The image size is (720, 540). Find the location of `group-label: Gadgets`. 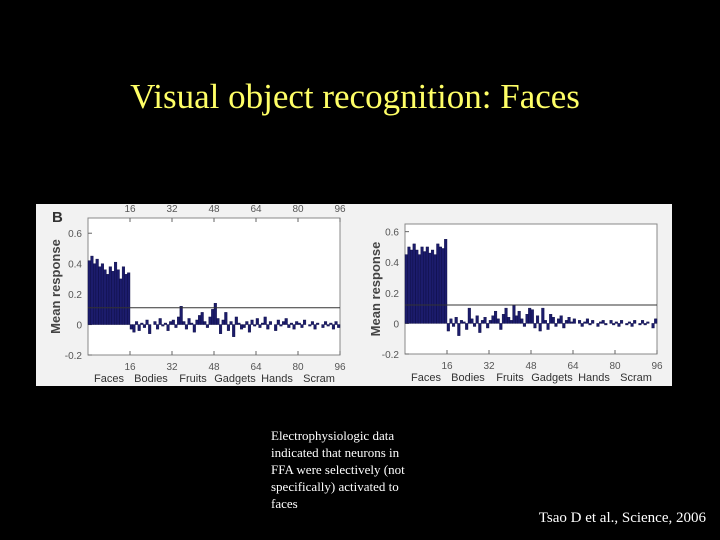

group-label: Gadgets is located at coordinates (235, 379).